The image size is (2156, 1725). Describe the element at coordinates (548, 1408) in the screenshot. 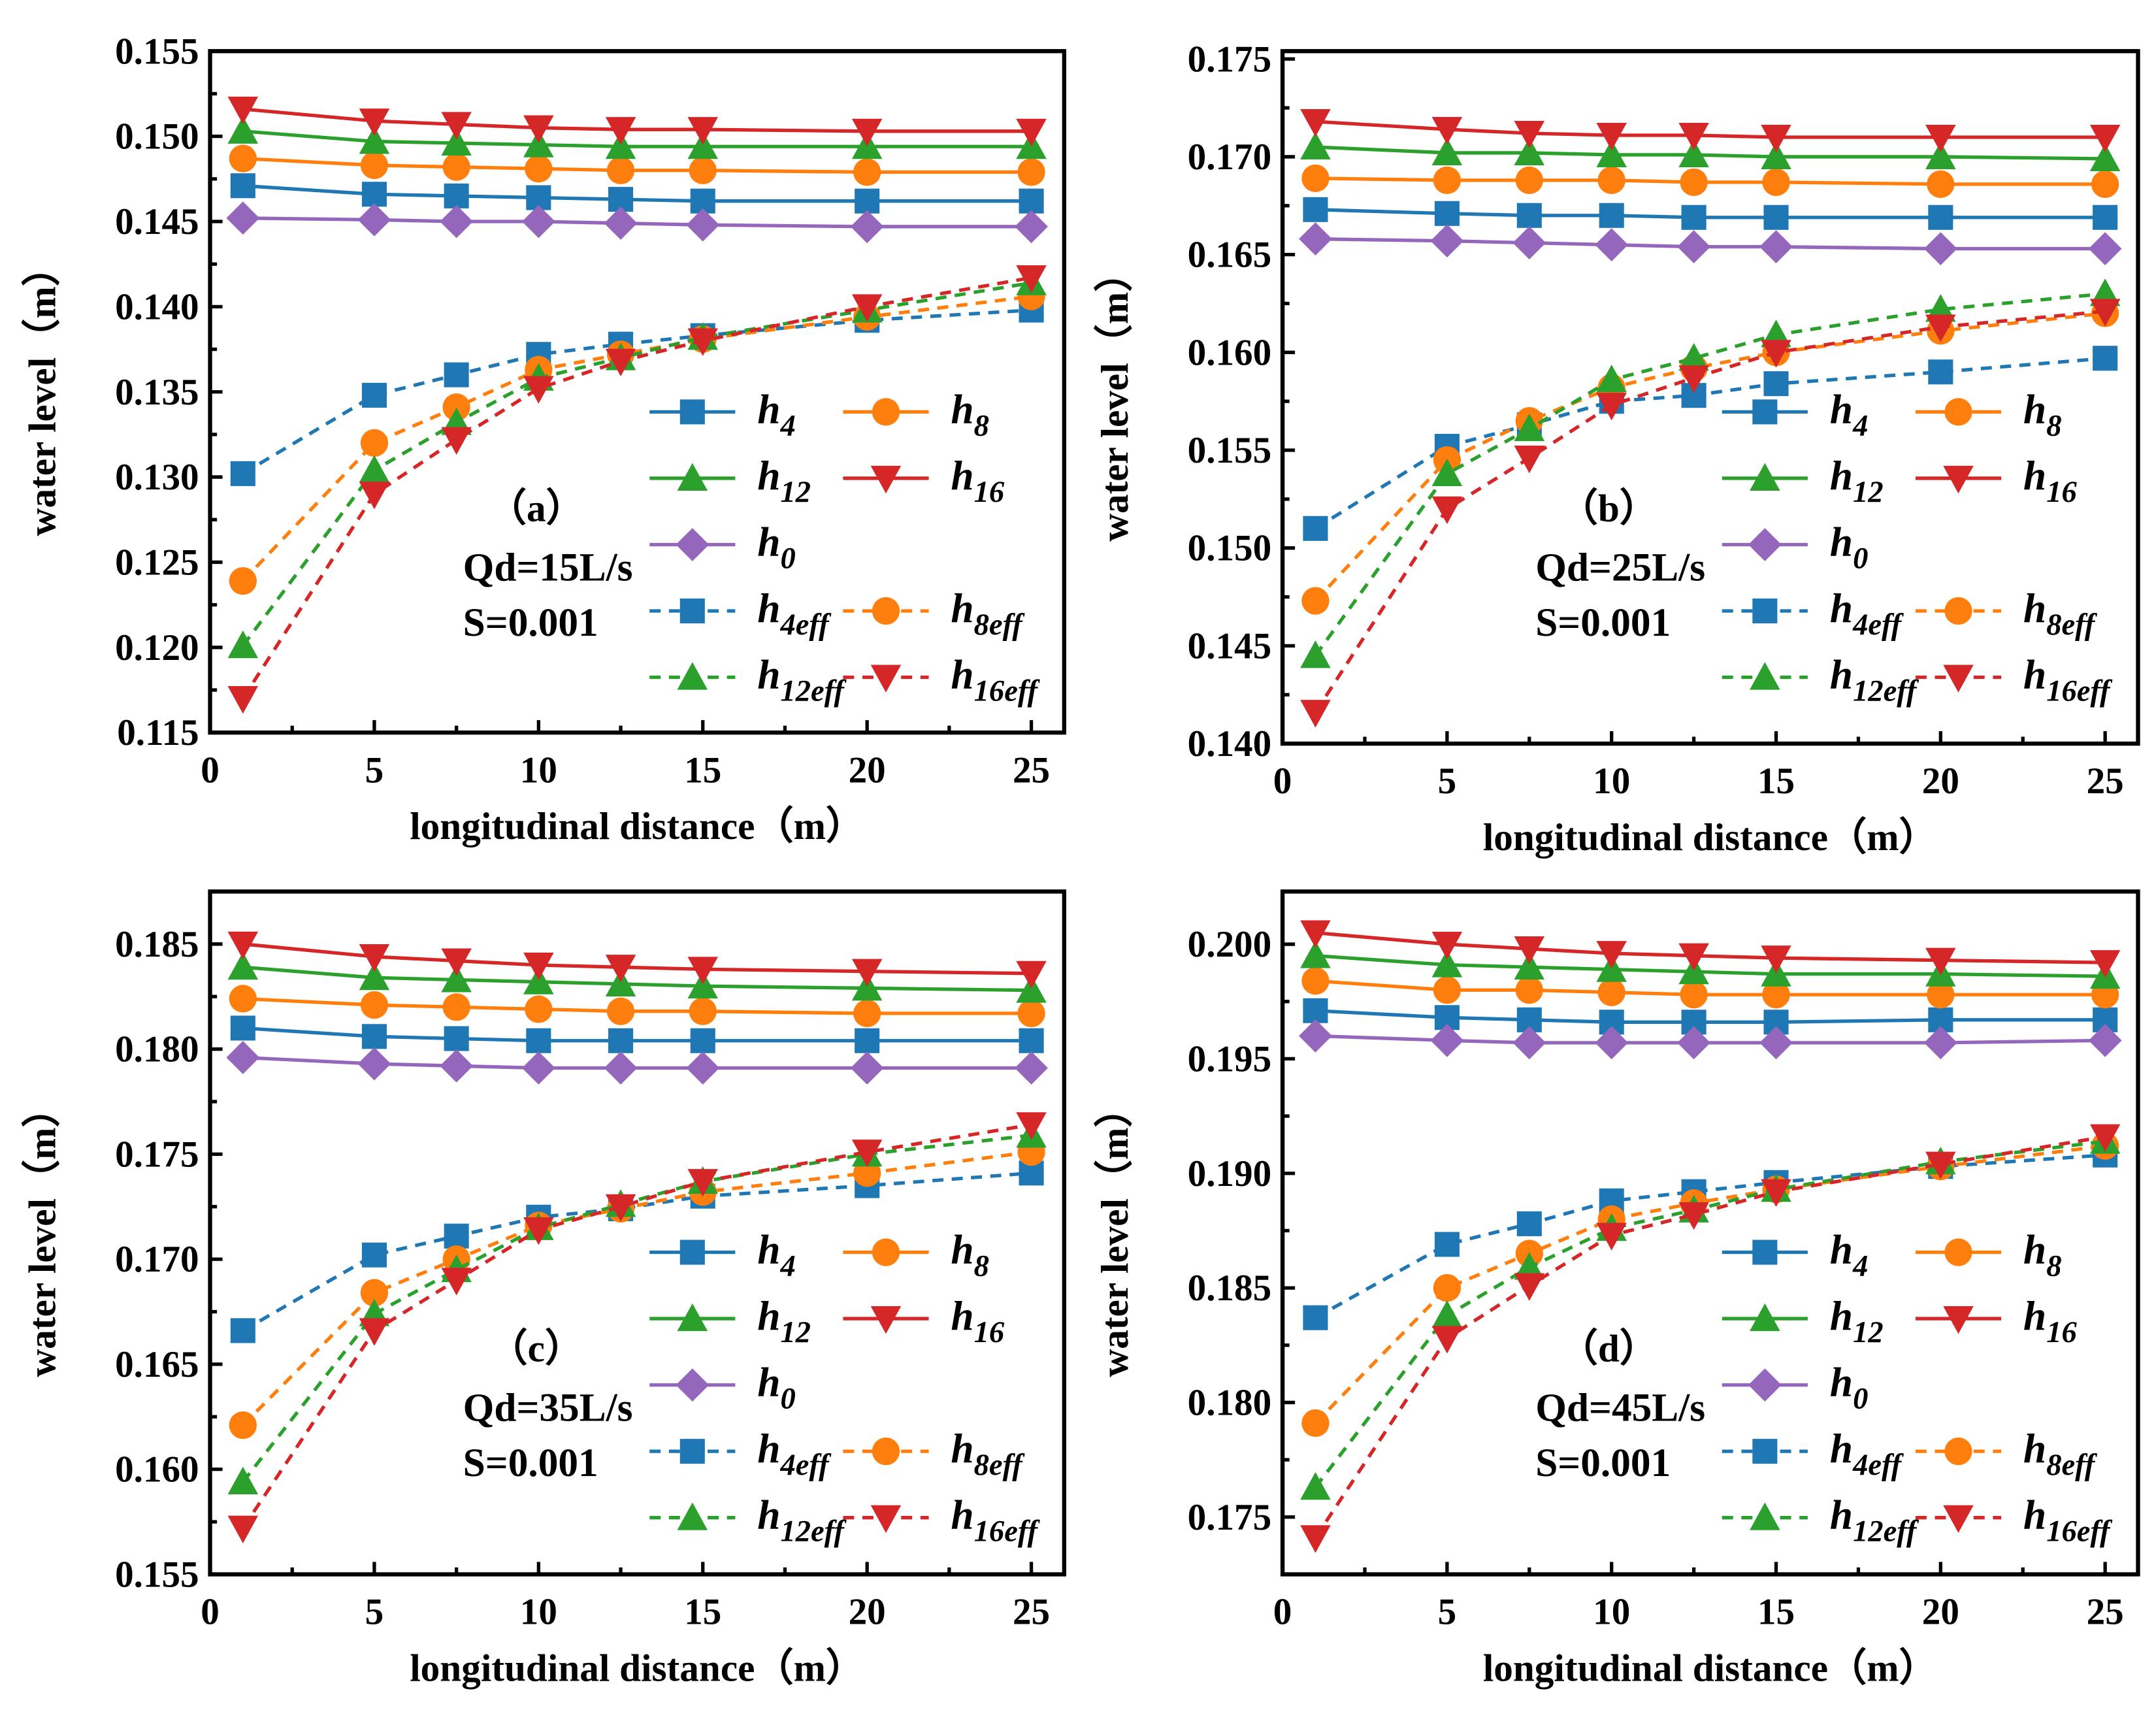

I see `discharge-annotation: Qd=35L/s` at that location.